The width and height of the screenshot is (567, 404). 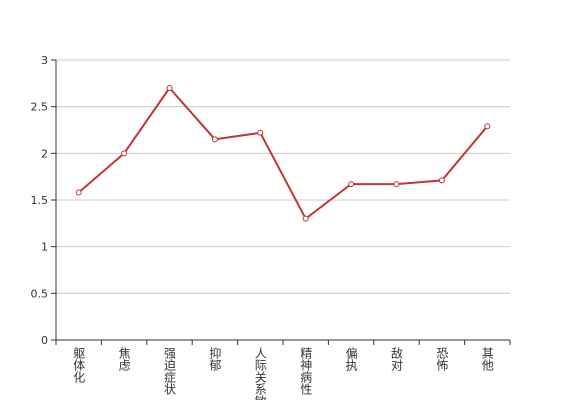 What do you see at coordinates (40, 107) in the screenshot?
I see `y-tick-label: 2.5` at bounding box center [40, 107].